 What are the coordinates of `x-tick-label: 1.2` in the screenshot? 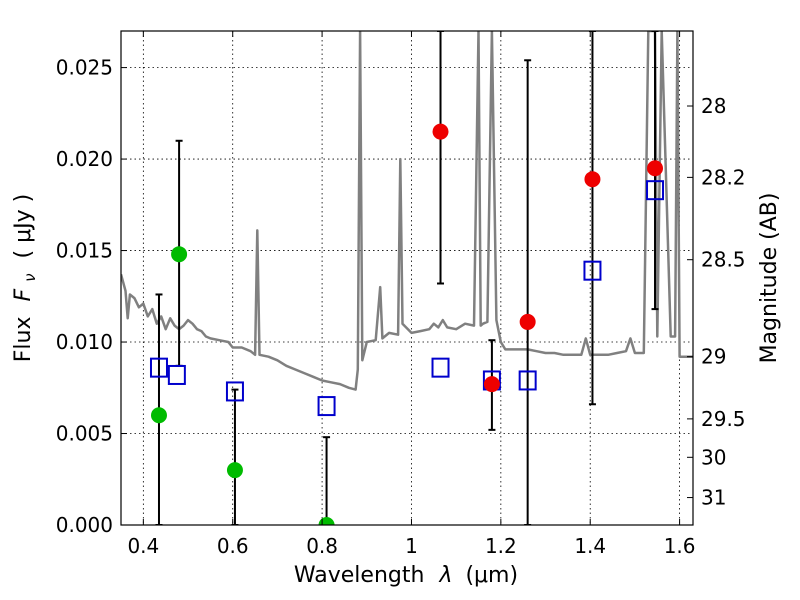 It's located at (501, 546).